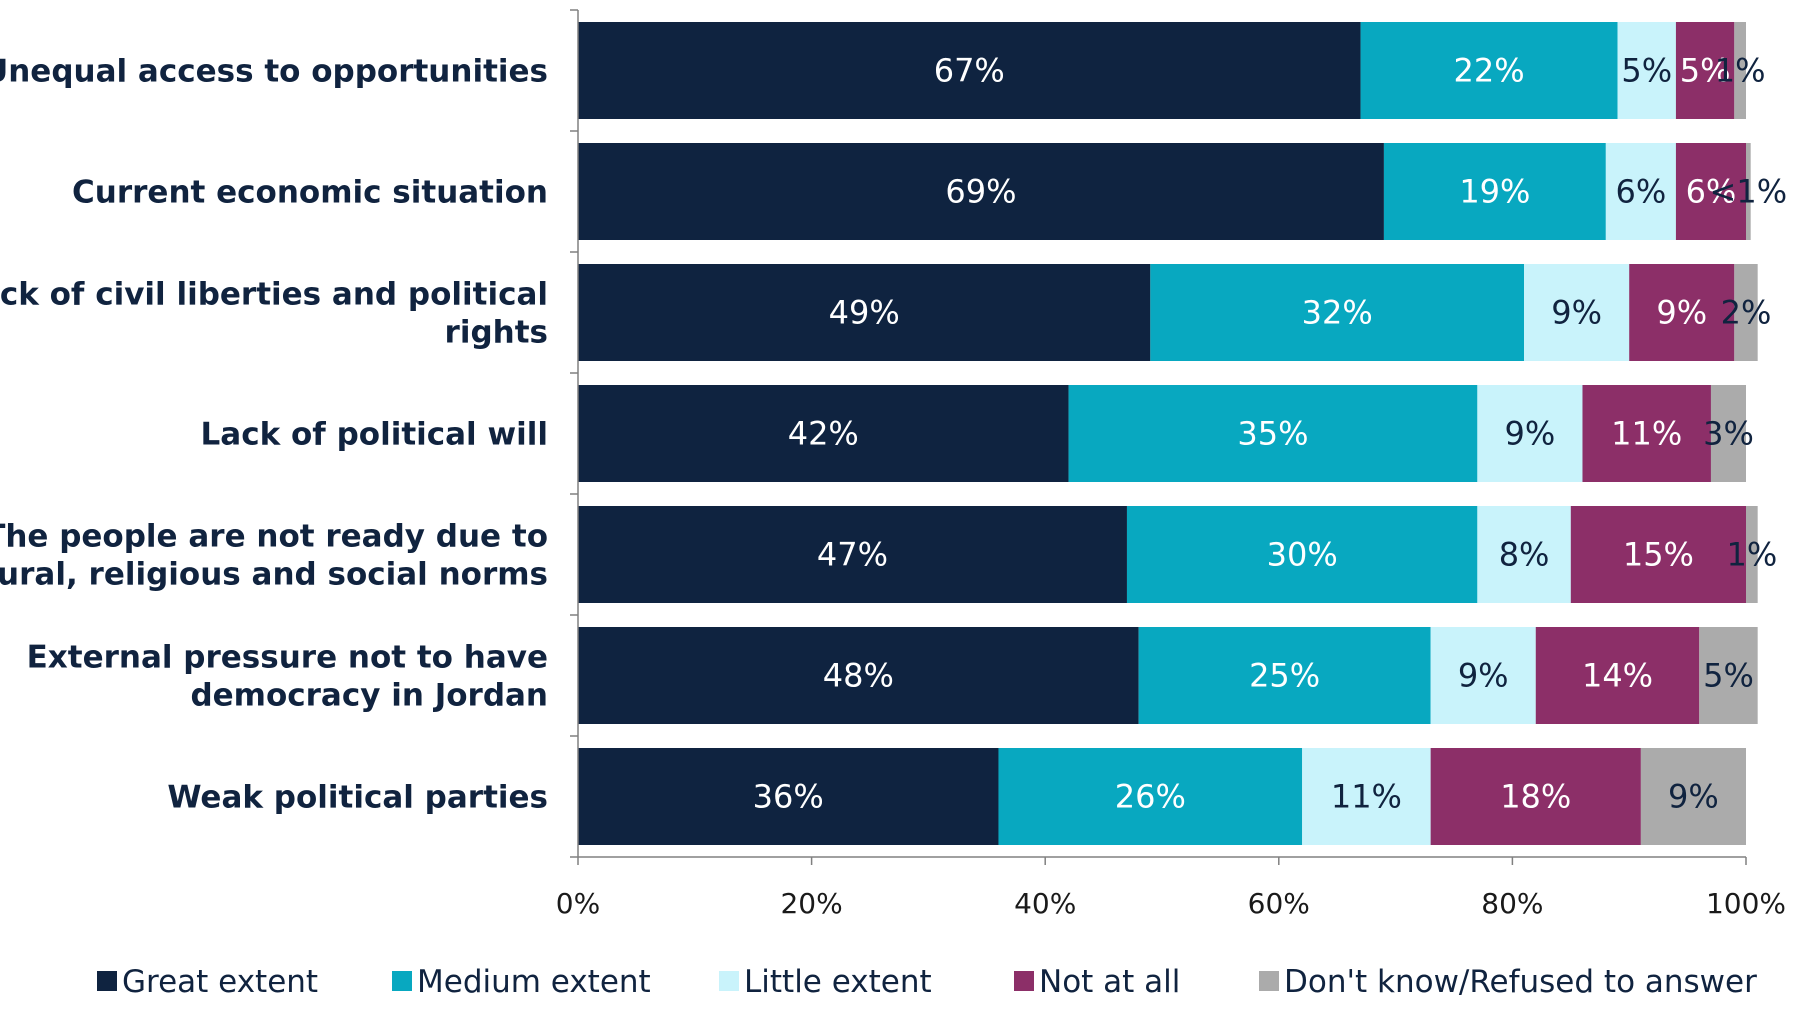 The height and width of the screenshot is (1015, 1800). I want to click on bar-value-label: 2%, so click(1746, 313).